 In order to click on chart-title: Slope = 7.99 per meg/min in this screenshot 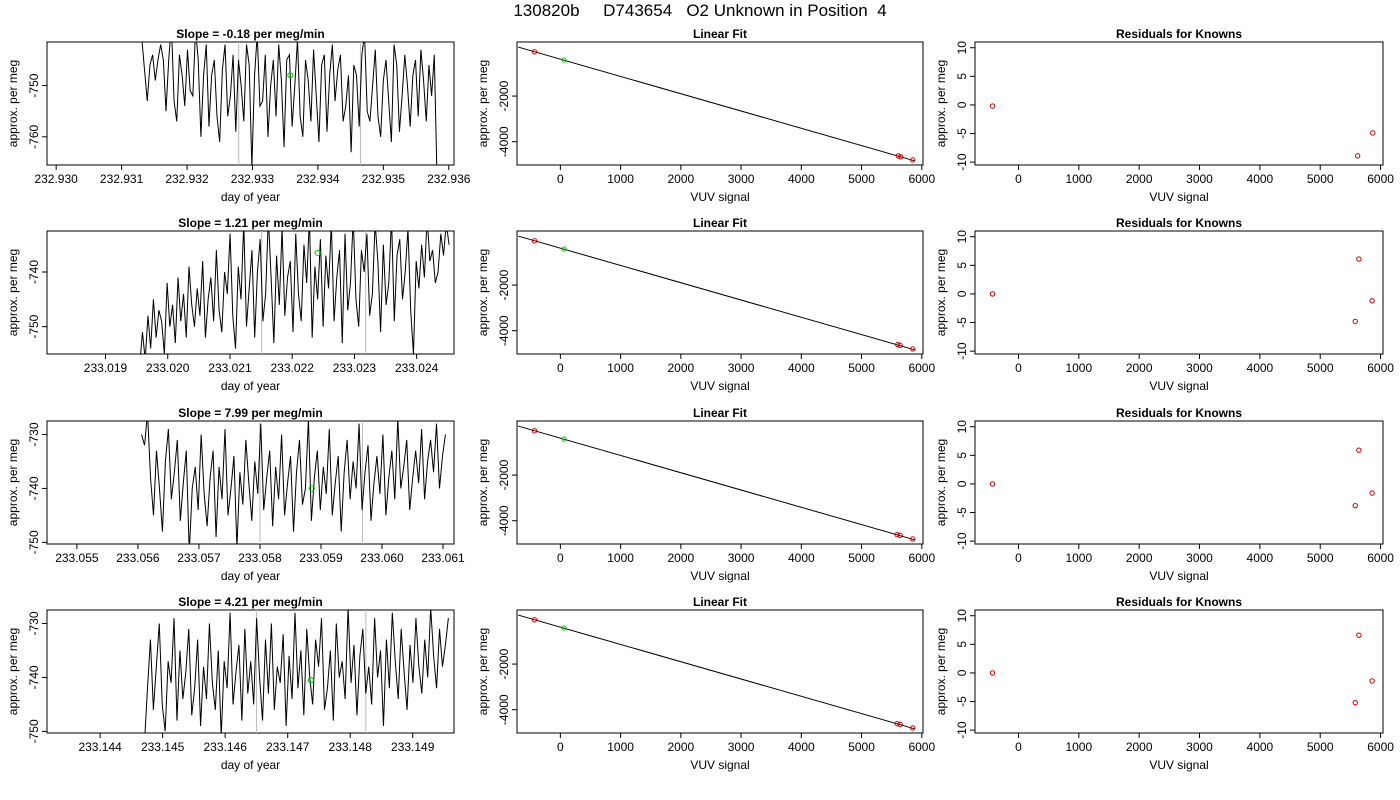, I will do `click(250, 413)`.